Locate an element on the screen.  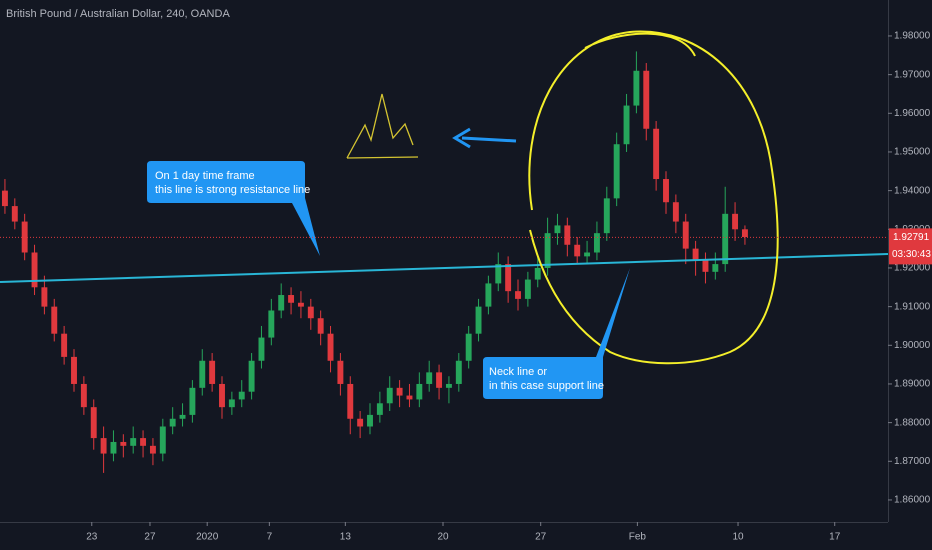
countdown-label: 03:30:43 is located at coordinates (911, 254).